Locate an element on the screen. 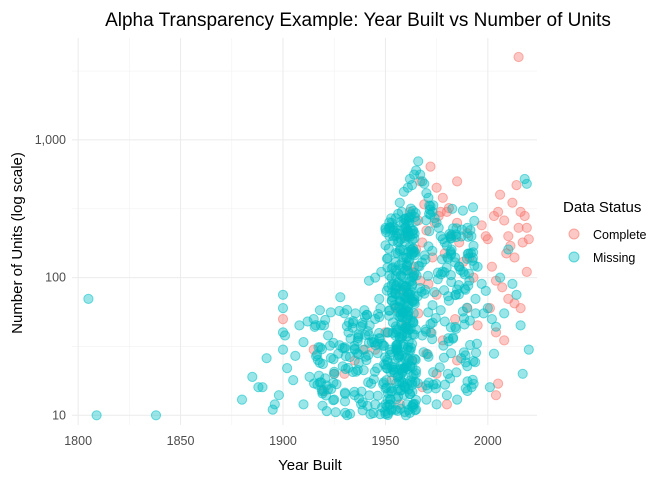  y-tick-label: 10 is located at coordinates (59, 415).